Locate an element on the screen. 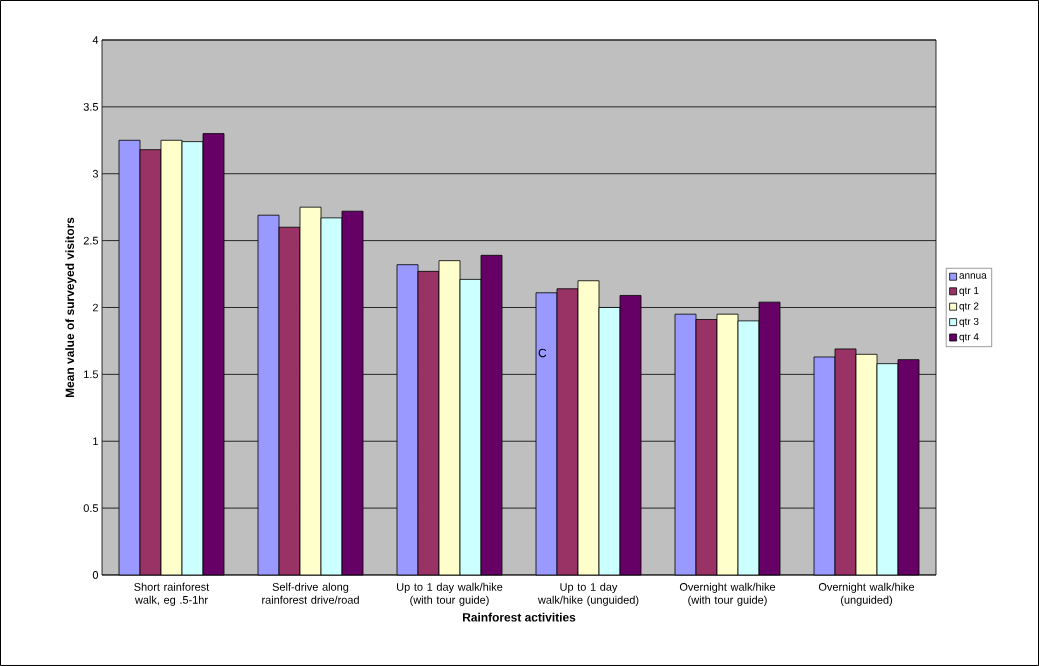  x-tick-label: Overnight walk/hike (with tour guide) is located at coordinates (727, 594).